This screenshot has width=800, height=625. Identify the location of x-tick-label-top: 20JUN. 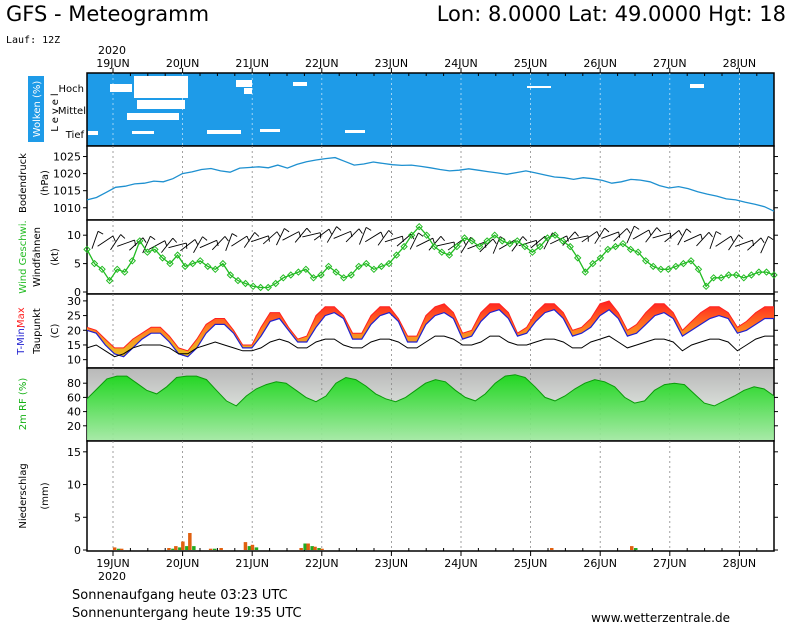
(183, 63).